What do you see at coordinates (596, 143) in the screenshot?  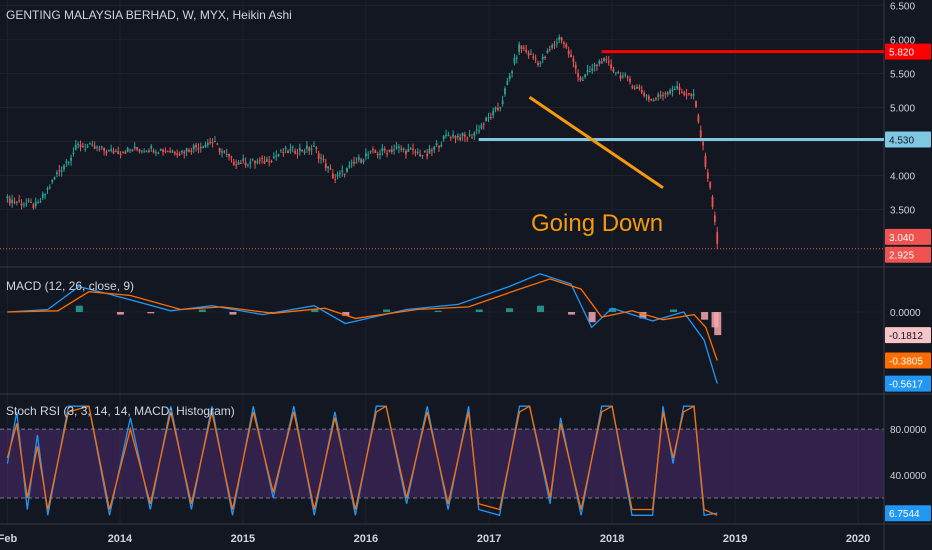 I see `trend-arrow` at bounding box center [596, 143].